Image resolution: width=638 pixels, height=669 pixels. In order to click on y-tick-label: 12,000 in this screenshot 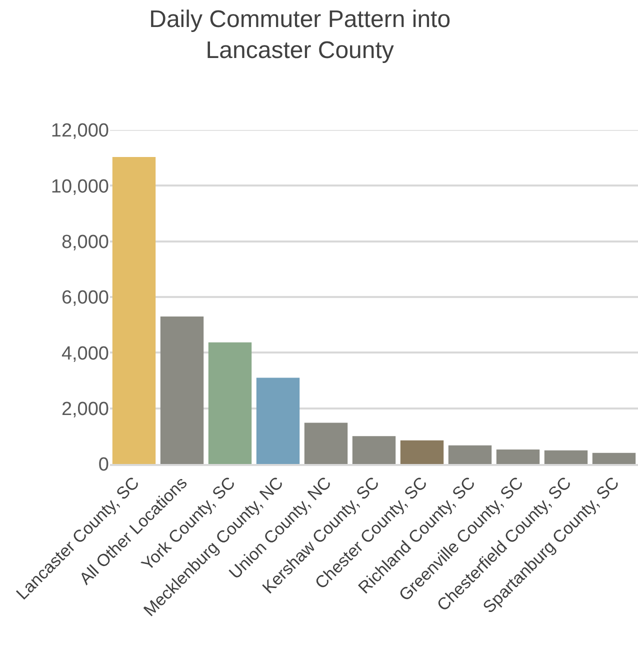, I will do `click(79, 131)`.